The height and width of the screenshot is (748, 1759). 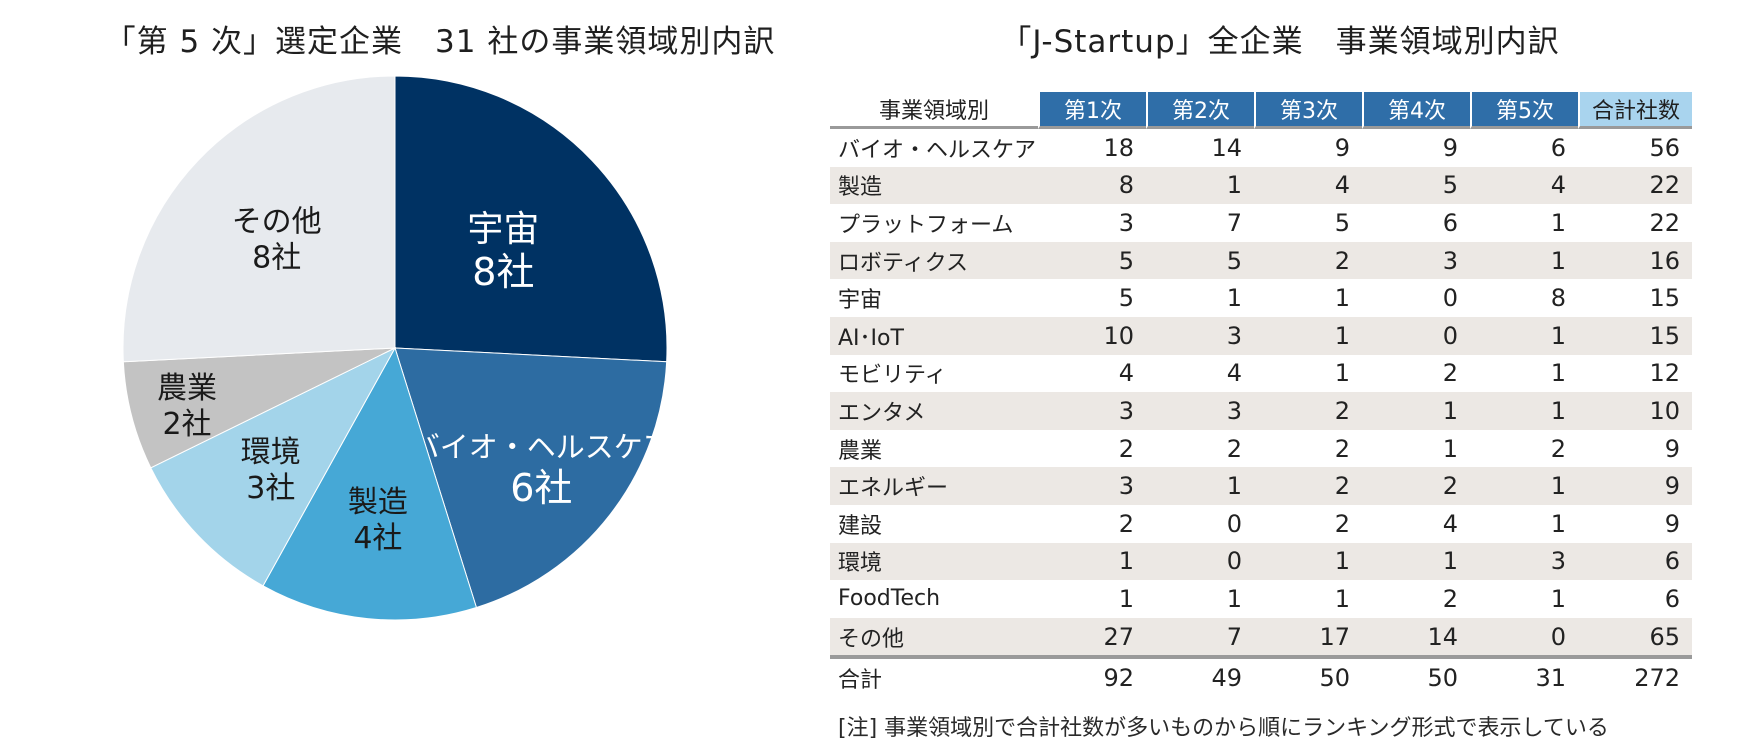 I want to click on row-phase-cell: 6, so click(x=1450, y=222).